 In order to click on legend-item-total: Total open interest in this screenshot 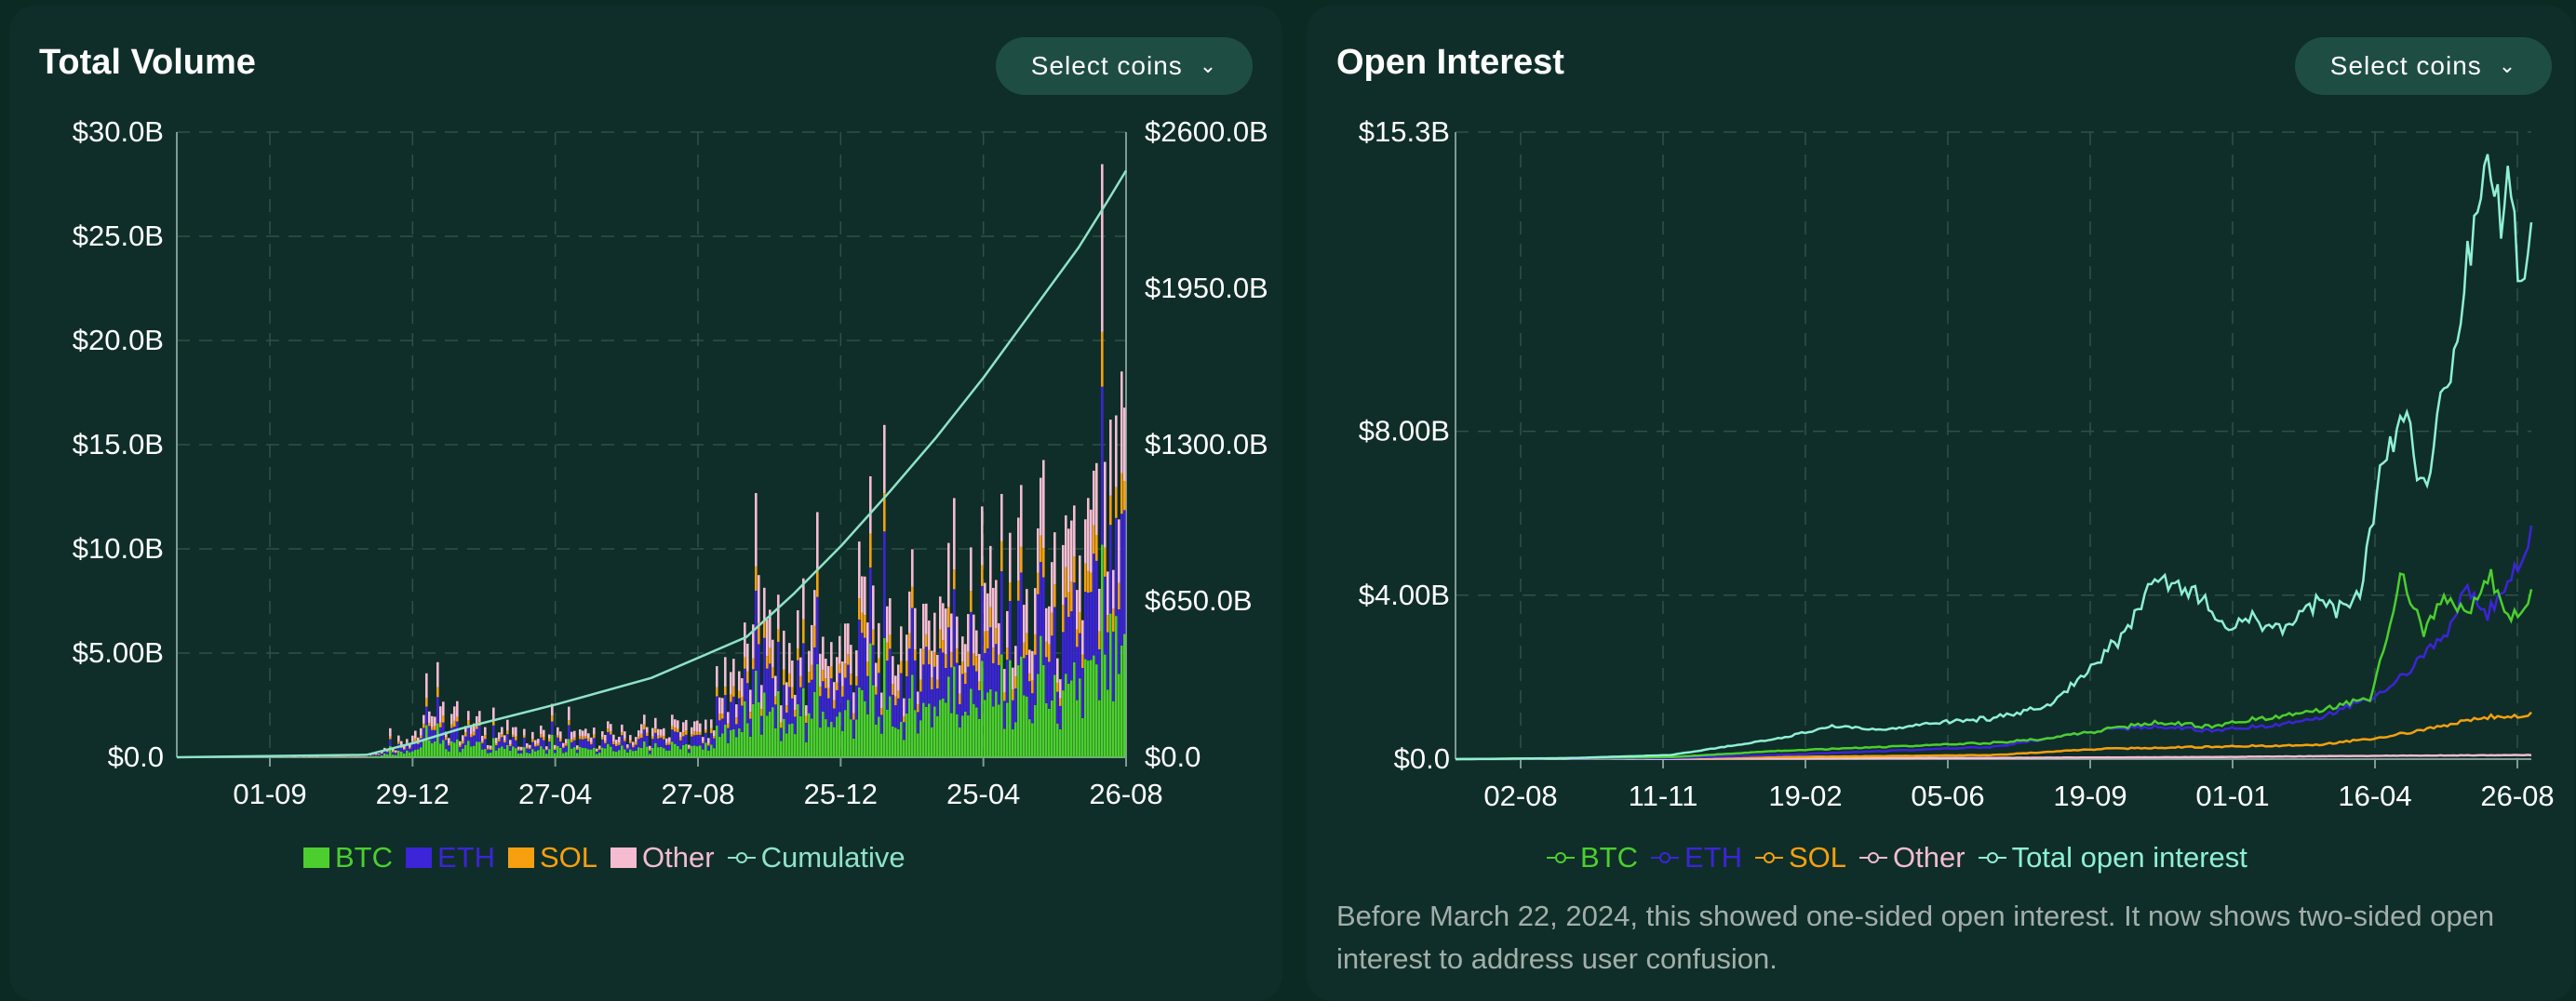, I will do `click(2113, 857)`.